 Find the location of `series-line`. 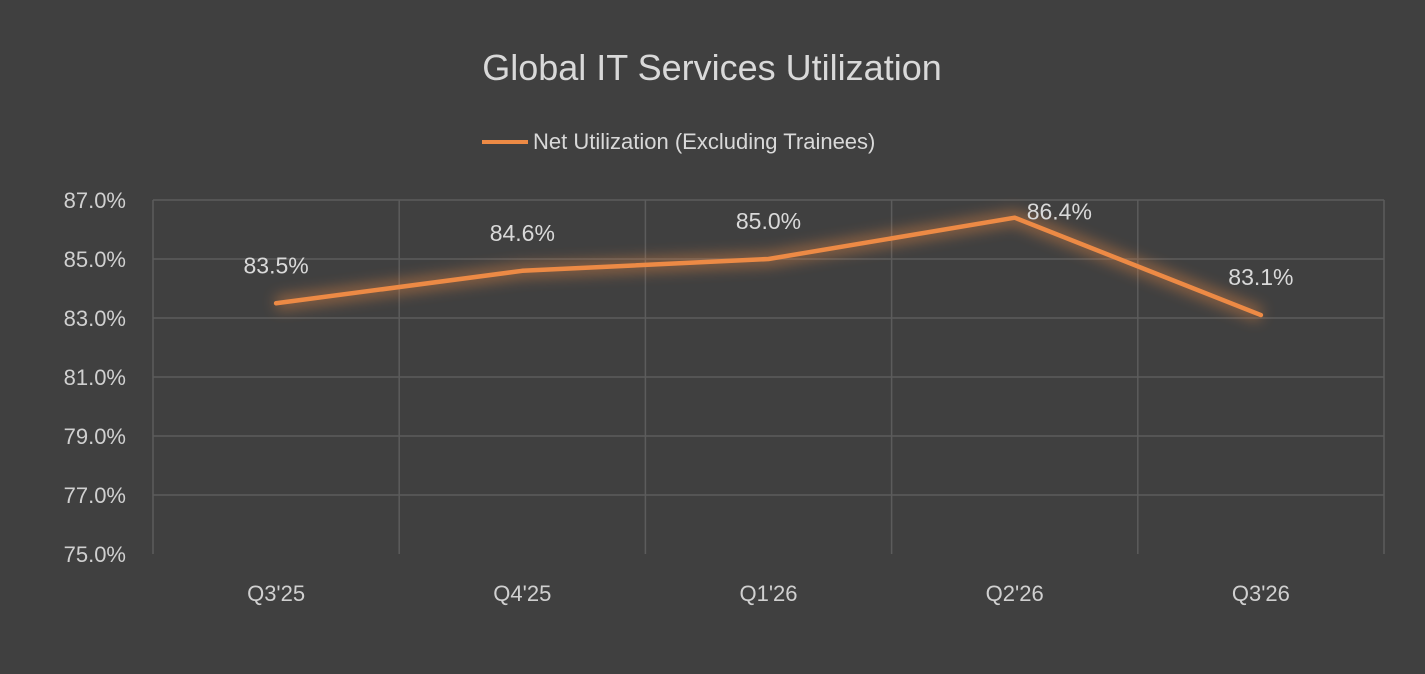

series-line is located at coordinates (768, 266).